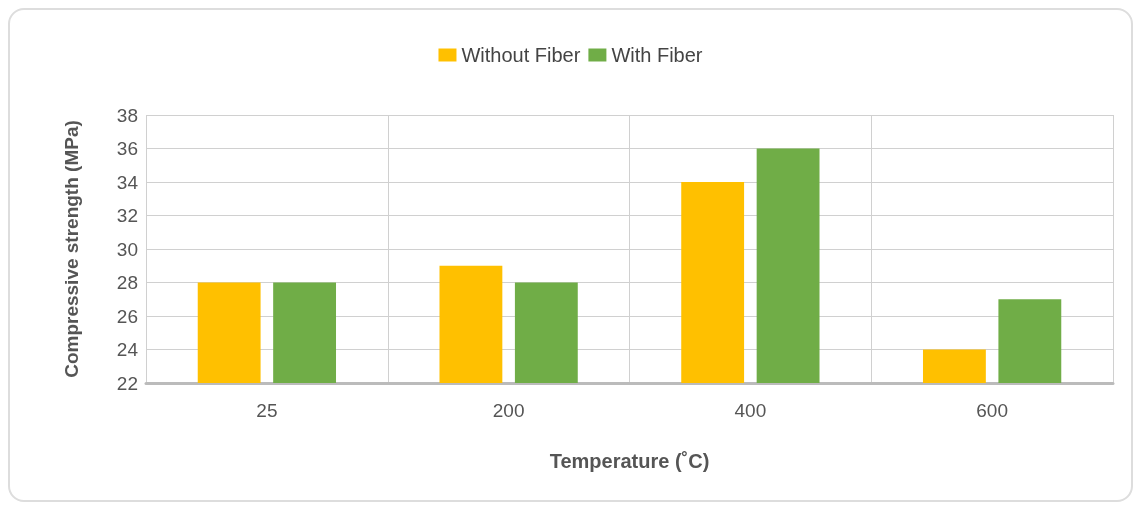 This screenshot has height=512, width=1143. What do you see at coordinates (71, 249) in the screenshot?
I see `y-axis-title: Compressive strength (MPa)` at bounding box center [71, 249].